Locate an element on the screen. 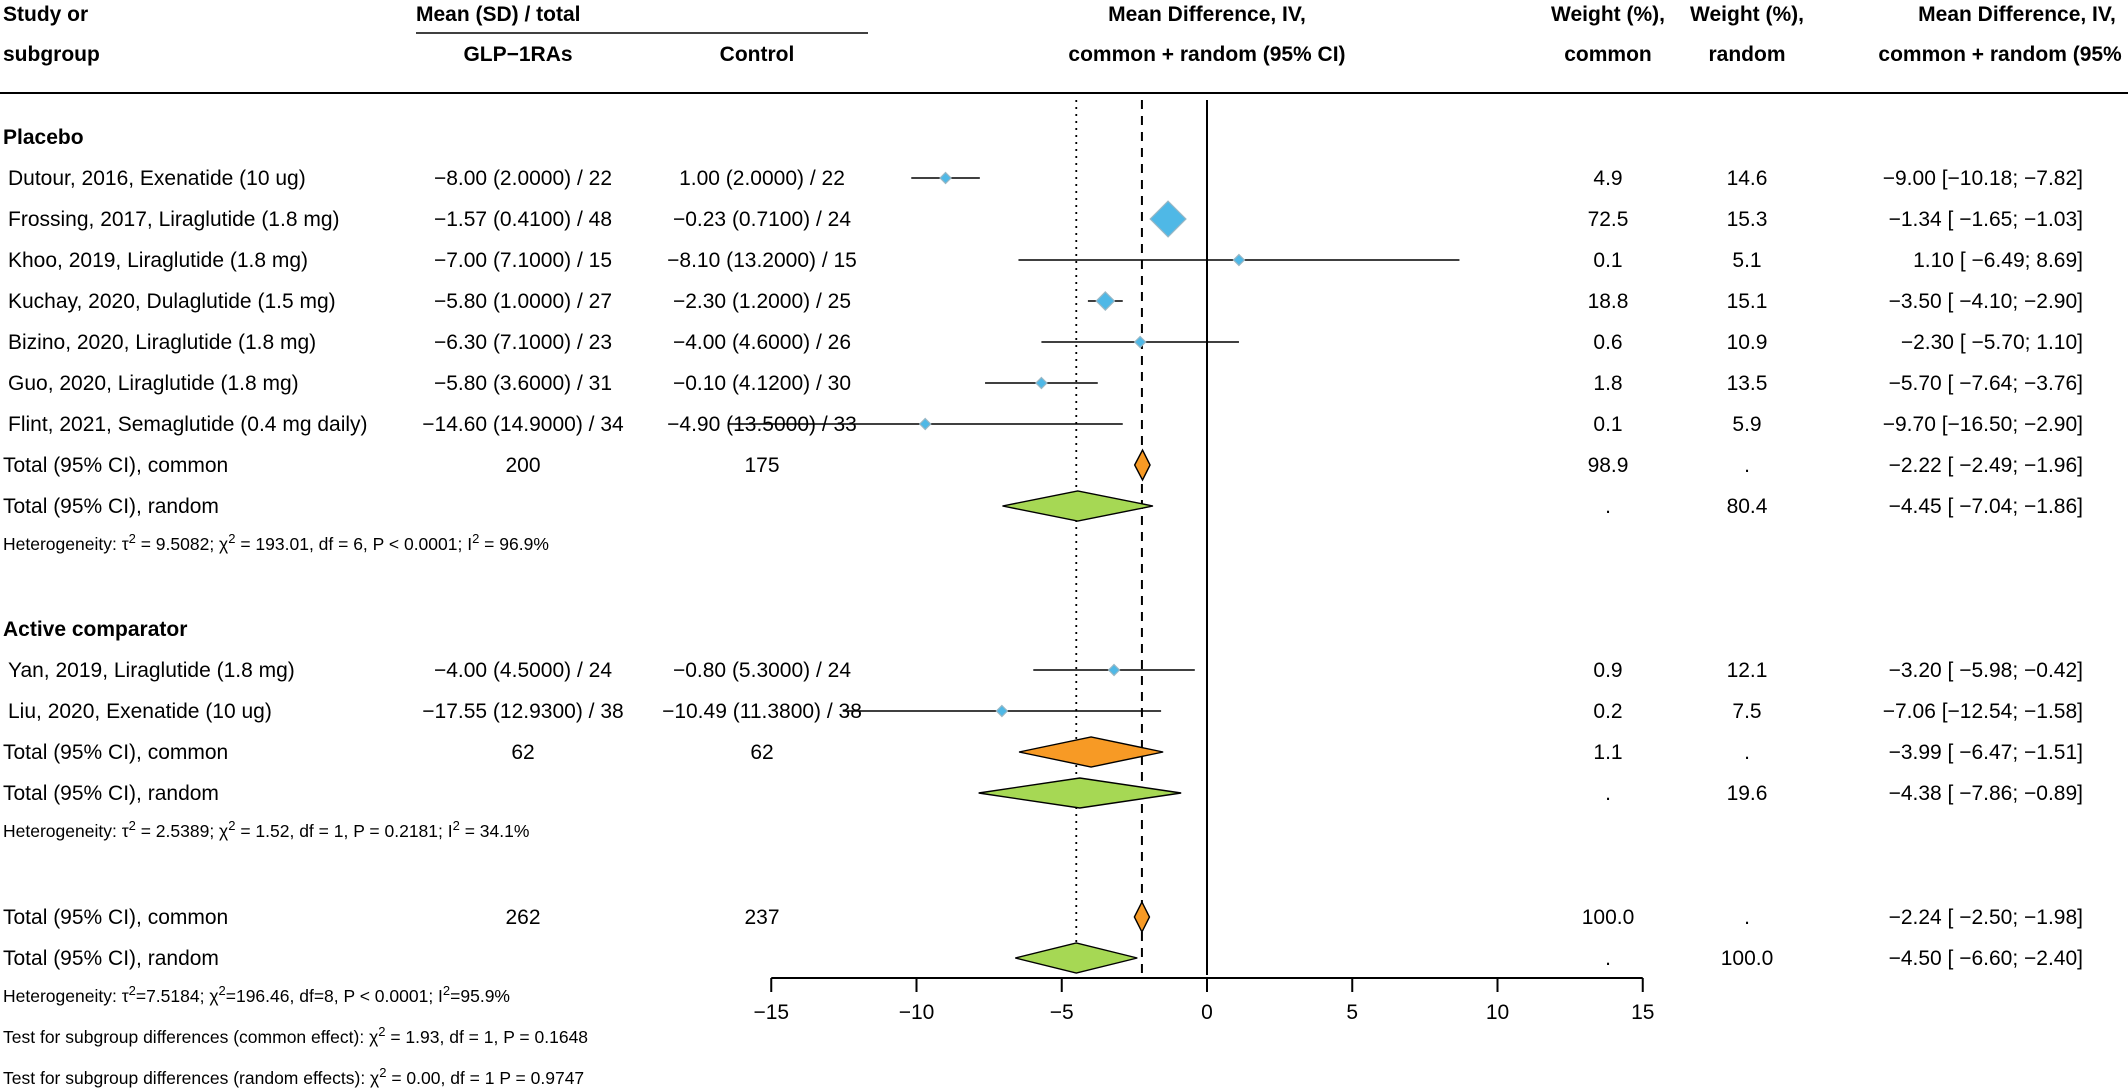  study-label-1-0: Yan, 2019, Liraglutide (1.8 mg) is located at coordinates (151, 670).